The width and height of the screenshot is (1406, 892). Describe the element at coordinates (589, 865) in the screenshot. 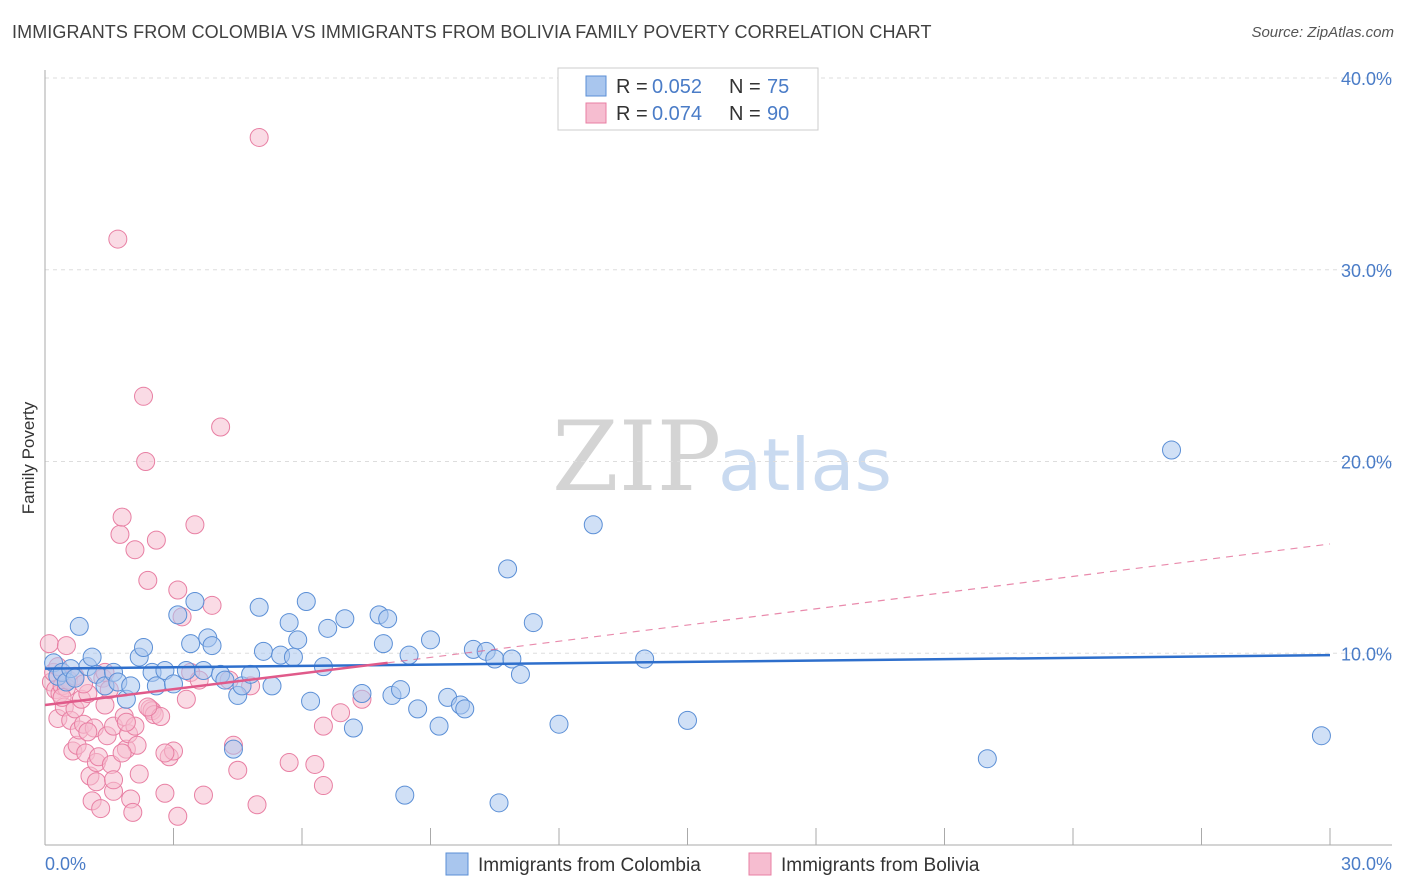

I see `bottom-legend-label-colombia: Immigrants from Colombia` at that location.